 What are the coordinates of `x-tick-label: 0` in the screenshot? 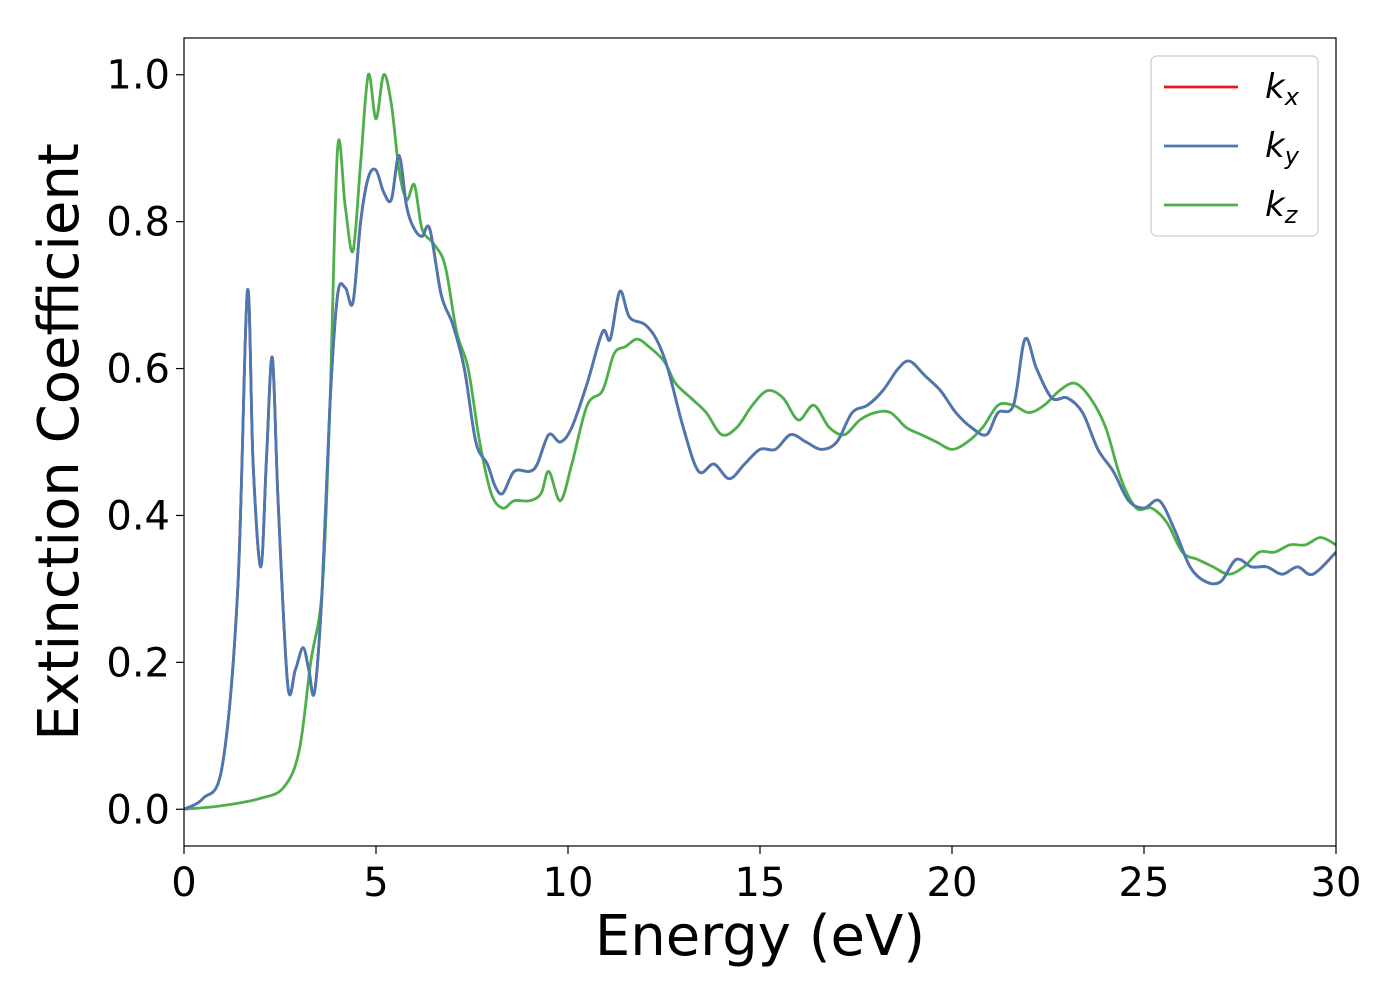 It's located at (183, 883).